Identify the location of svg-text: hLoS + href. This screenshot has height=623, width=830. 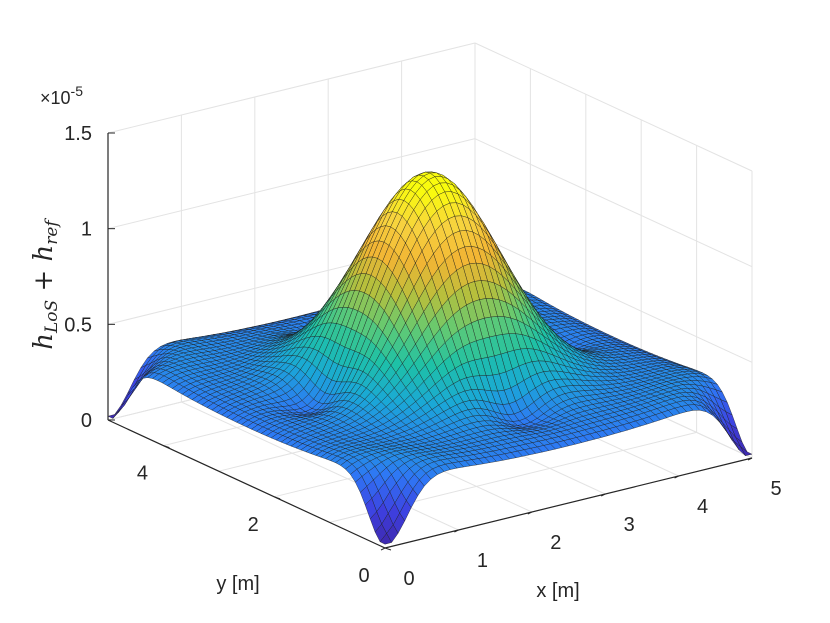
(45, 284).